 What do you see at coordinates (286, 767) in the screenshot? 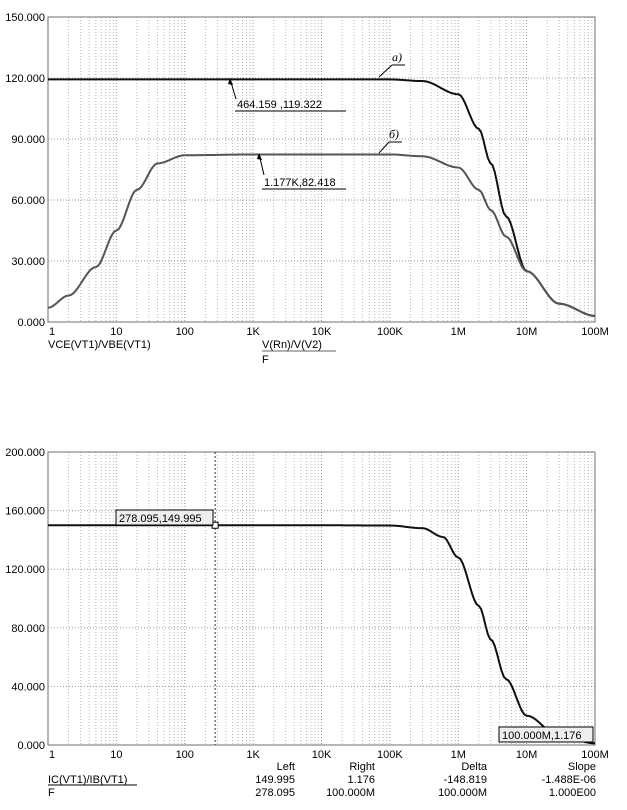
I see `cursor-table-header: Left` at bounding box center [286, 767].